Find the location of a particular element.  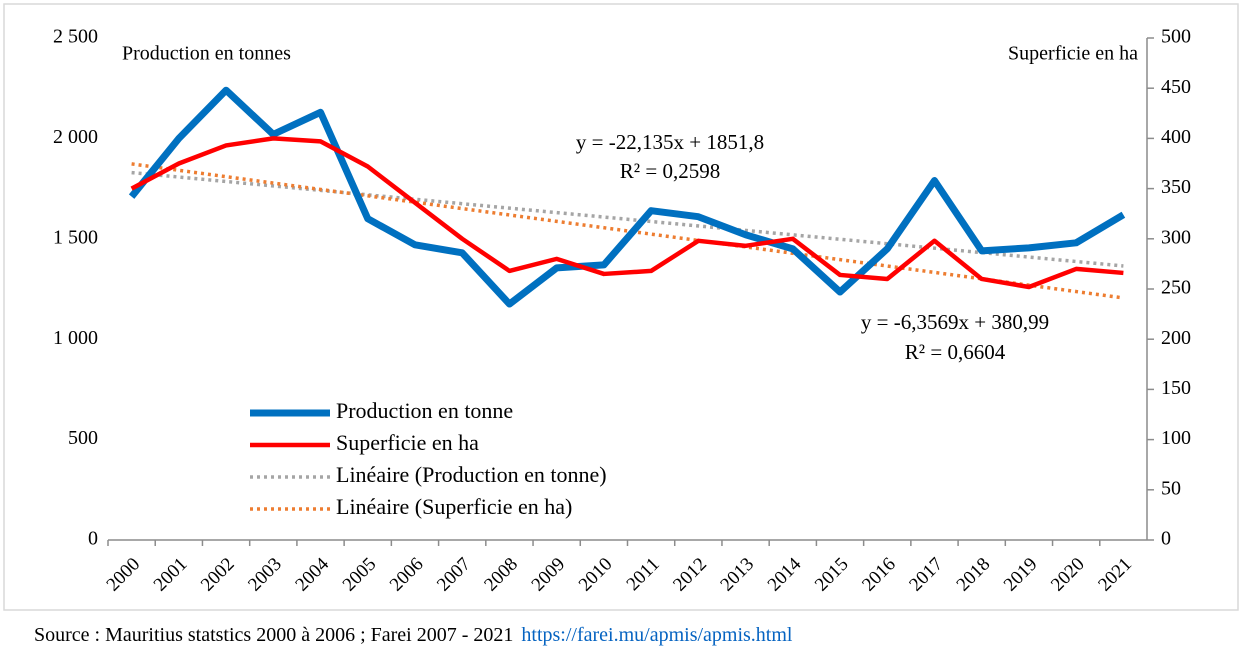

y2-tick-label: 50 is located at coordinates (1171, 488).